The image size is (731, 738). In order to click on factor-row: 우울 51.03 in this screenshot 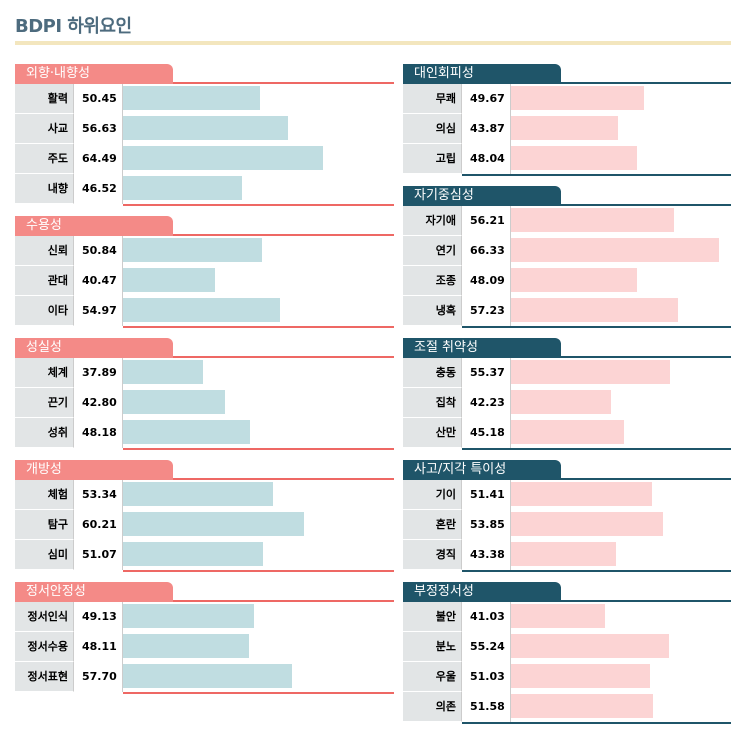, I will do `click(567, 677)`.